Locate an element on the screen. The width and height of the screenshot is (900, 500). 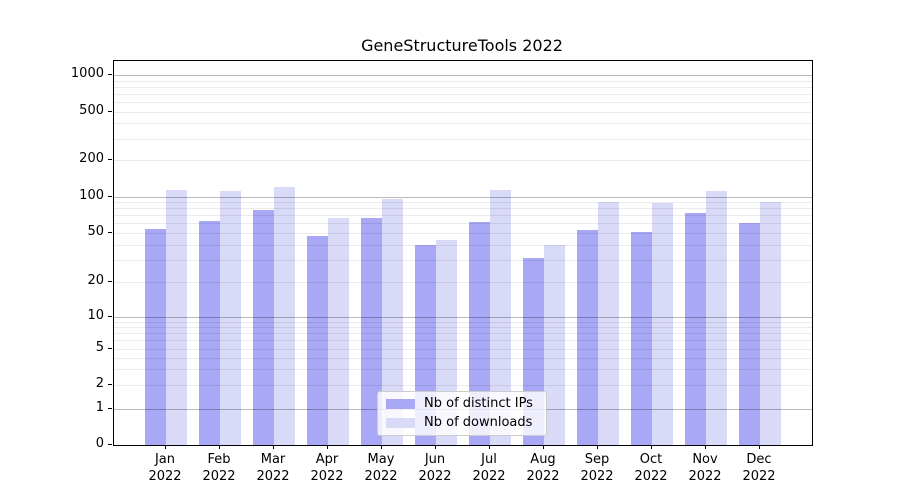
bar-downloads-sep is located at coordinates (609, 323).